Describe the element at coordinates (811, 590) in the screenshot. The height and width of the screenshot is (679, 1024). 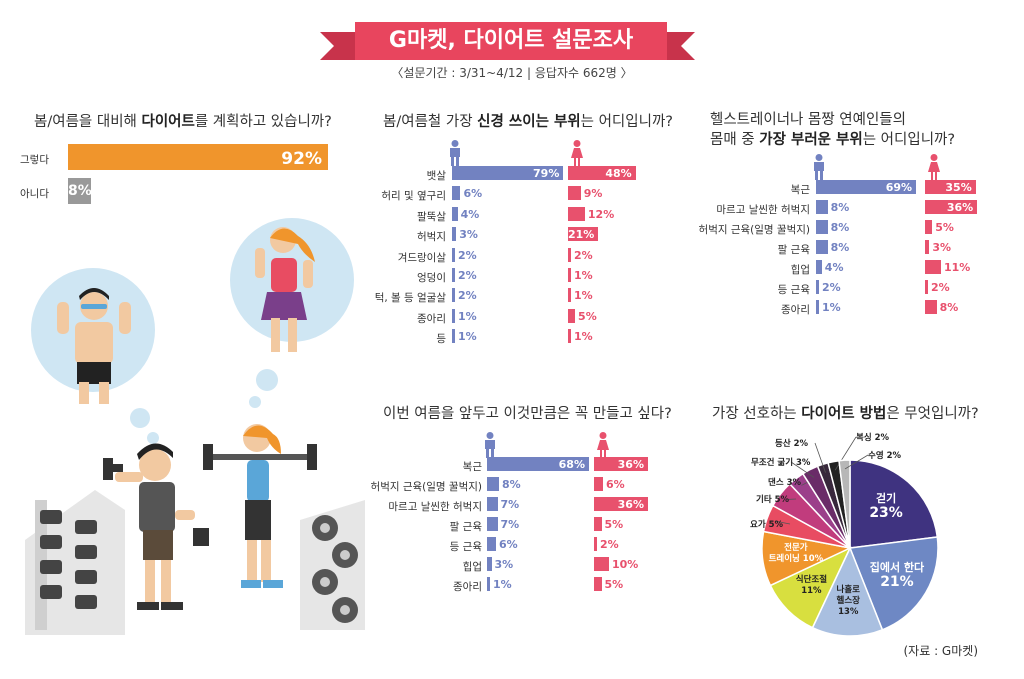
I see `q5-slice-label-line: 11%` at that location.